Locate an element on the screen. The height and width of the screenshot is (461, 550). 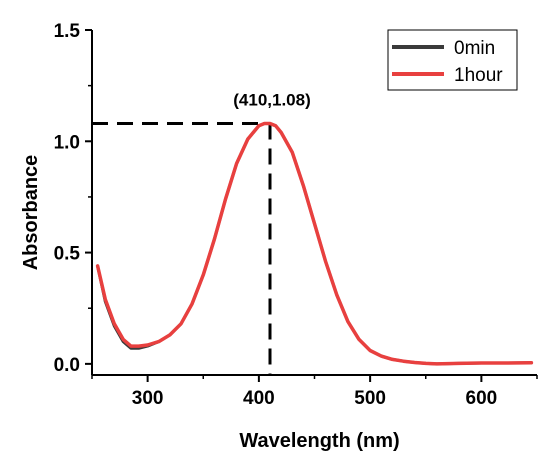
legend-box is located at coordinates (452, 60).